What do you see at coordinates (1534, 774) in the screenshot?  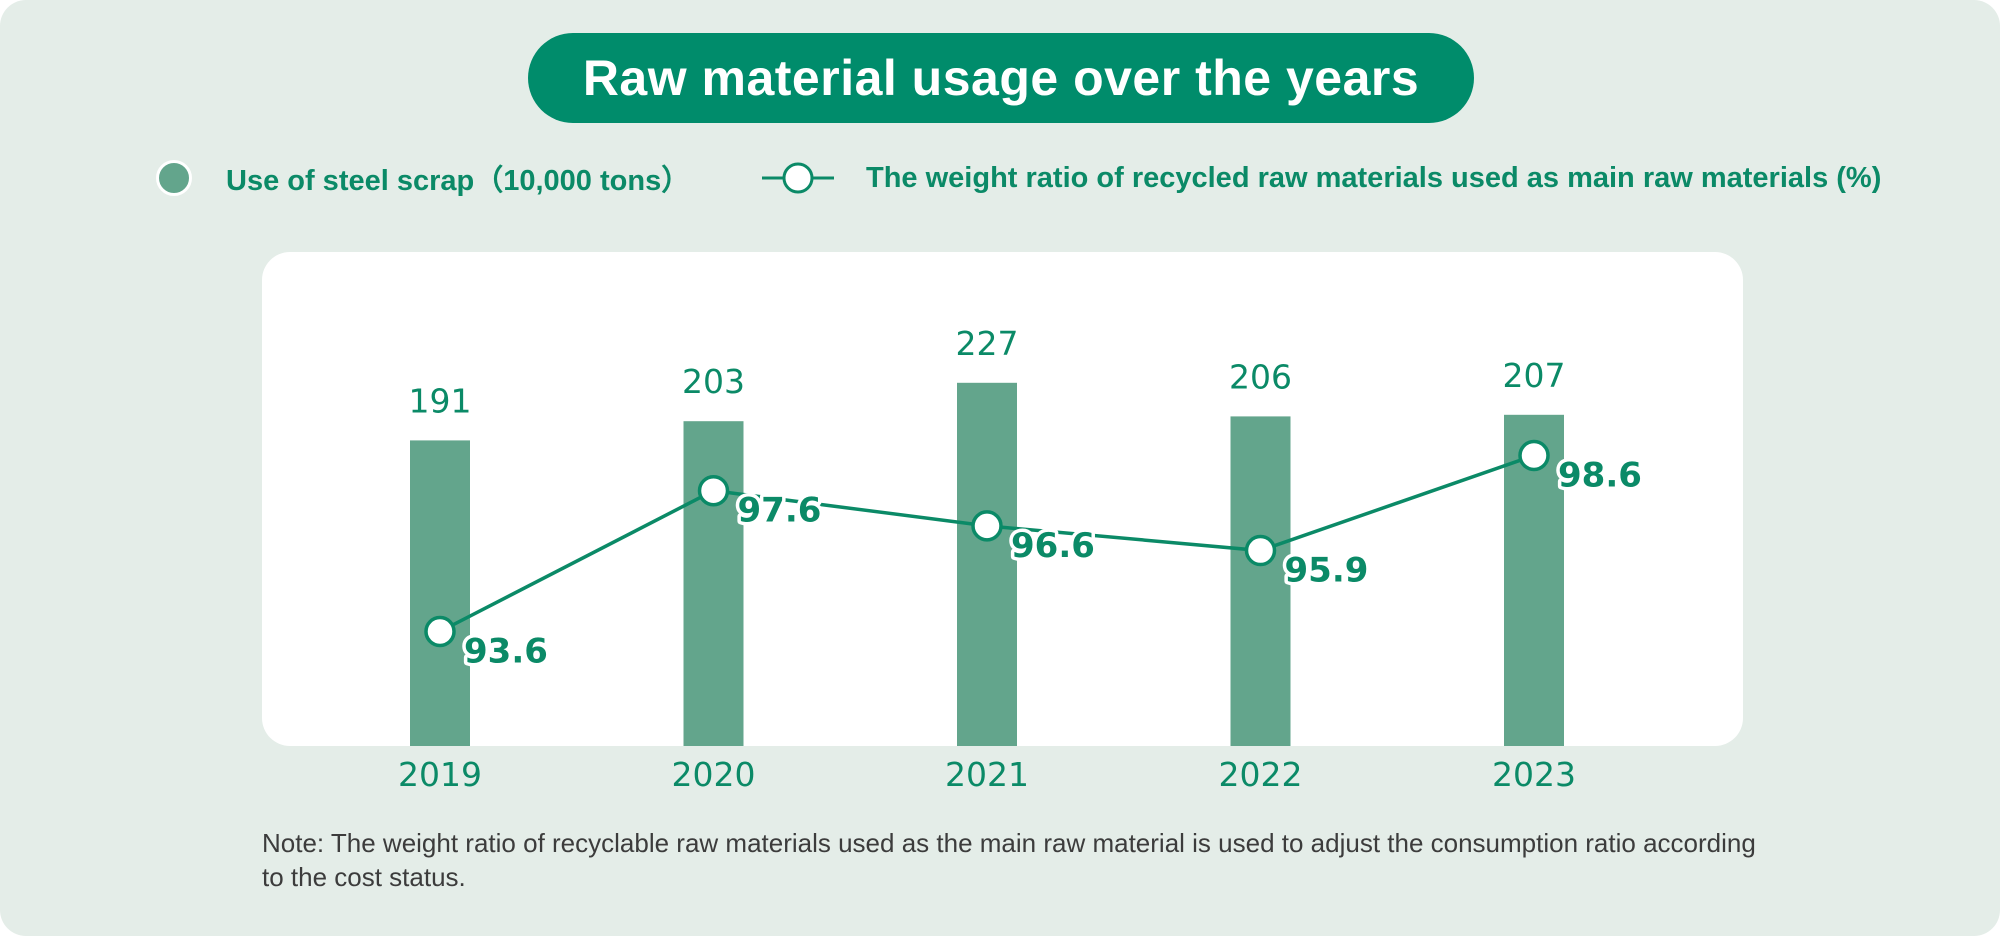 I see `x-tick-label-2023: 2023` at bounding box center [1534, 774].